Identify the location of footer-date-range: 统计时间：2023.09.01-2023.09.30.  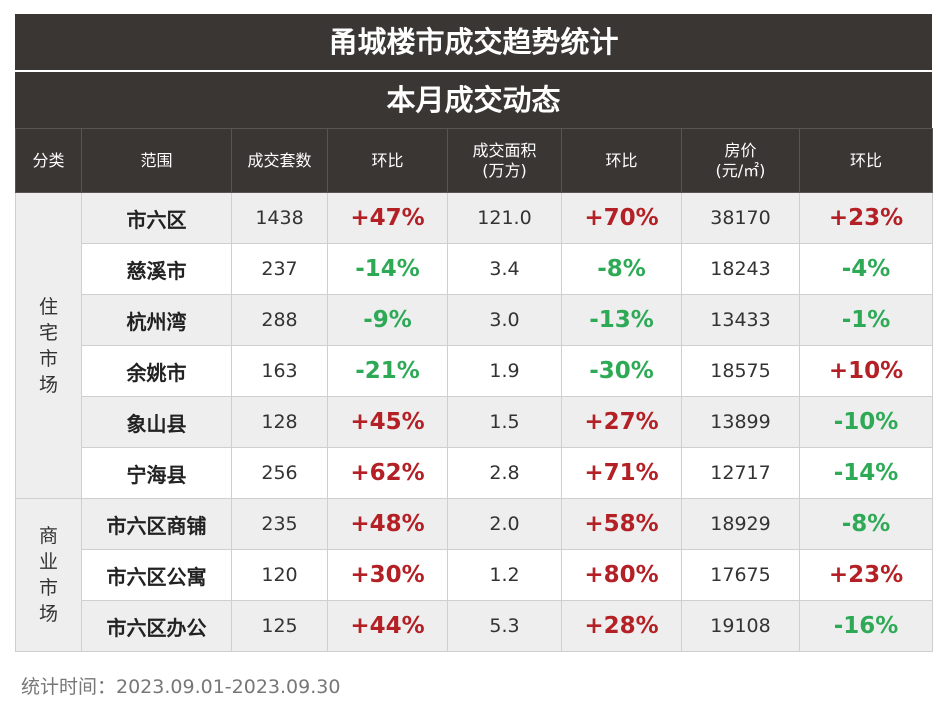
(181, 687).